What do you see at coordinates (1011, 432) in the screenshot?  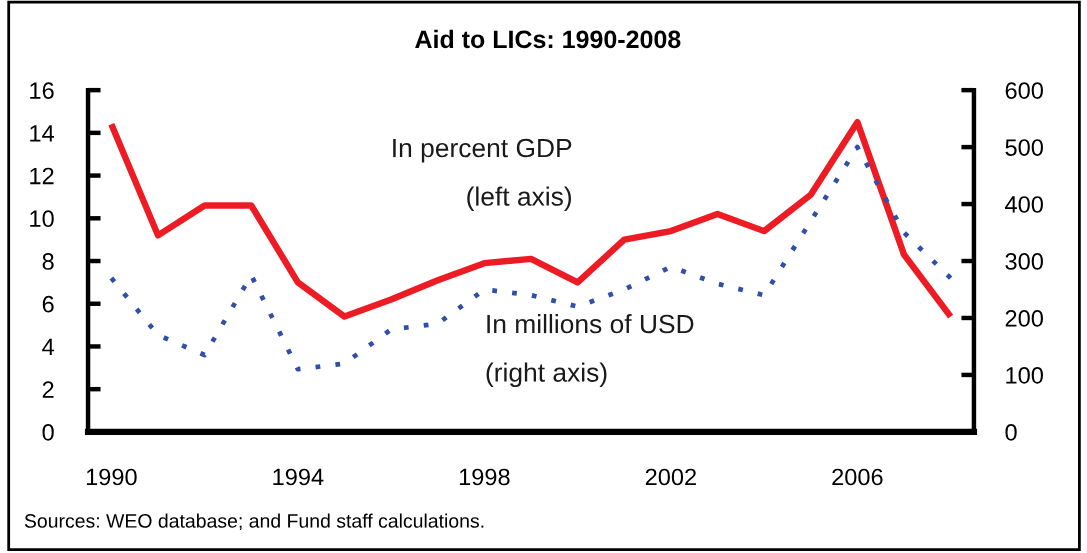 I see `y2-tick-label: 0` at bounding box center [1011, 432].